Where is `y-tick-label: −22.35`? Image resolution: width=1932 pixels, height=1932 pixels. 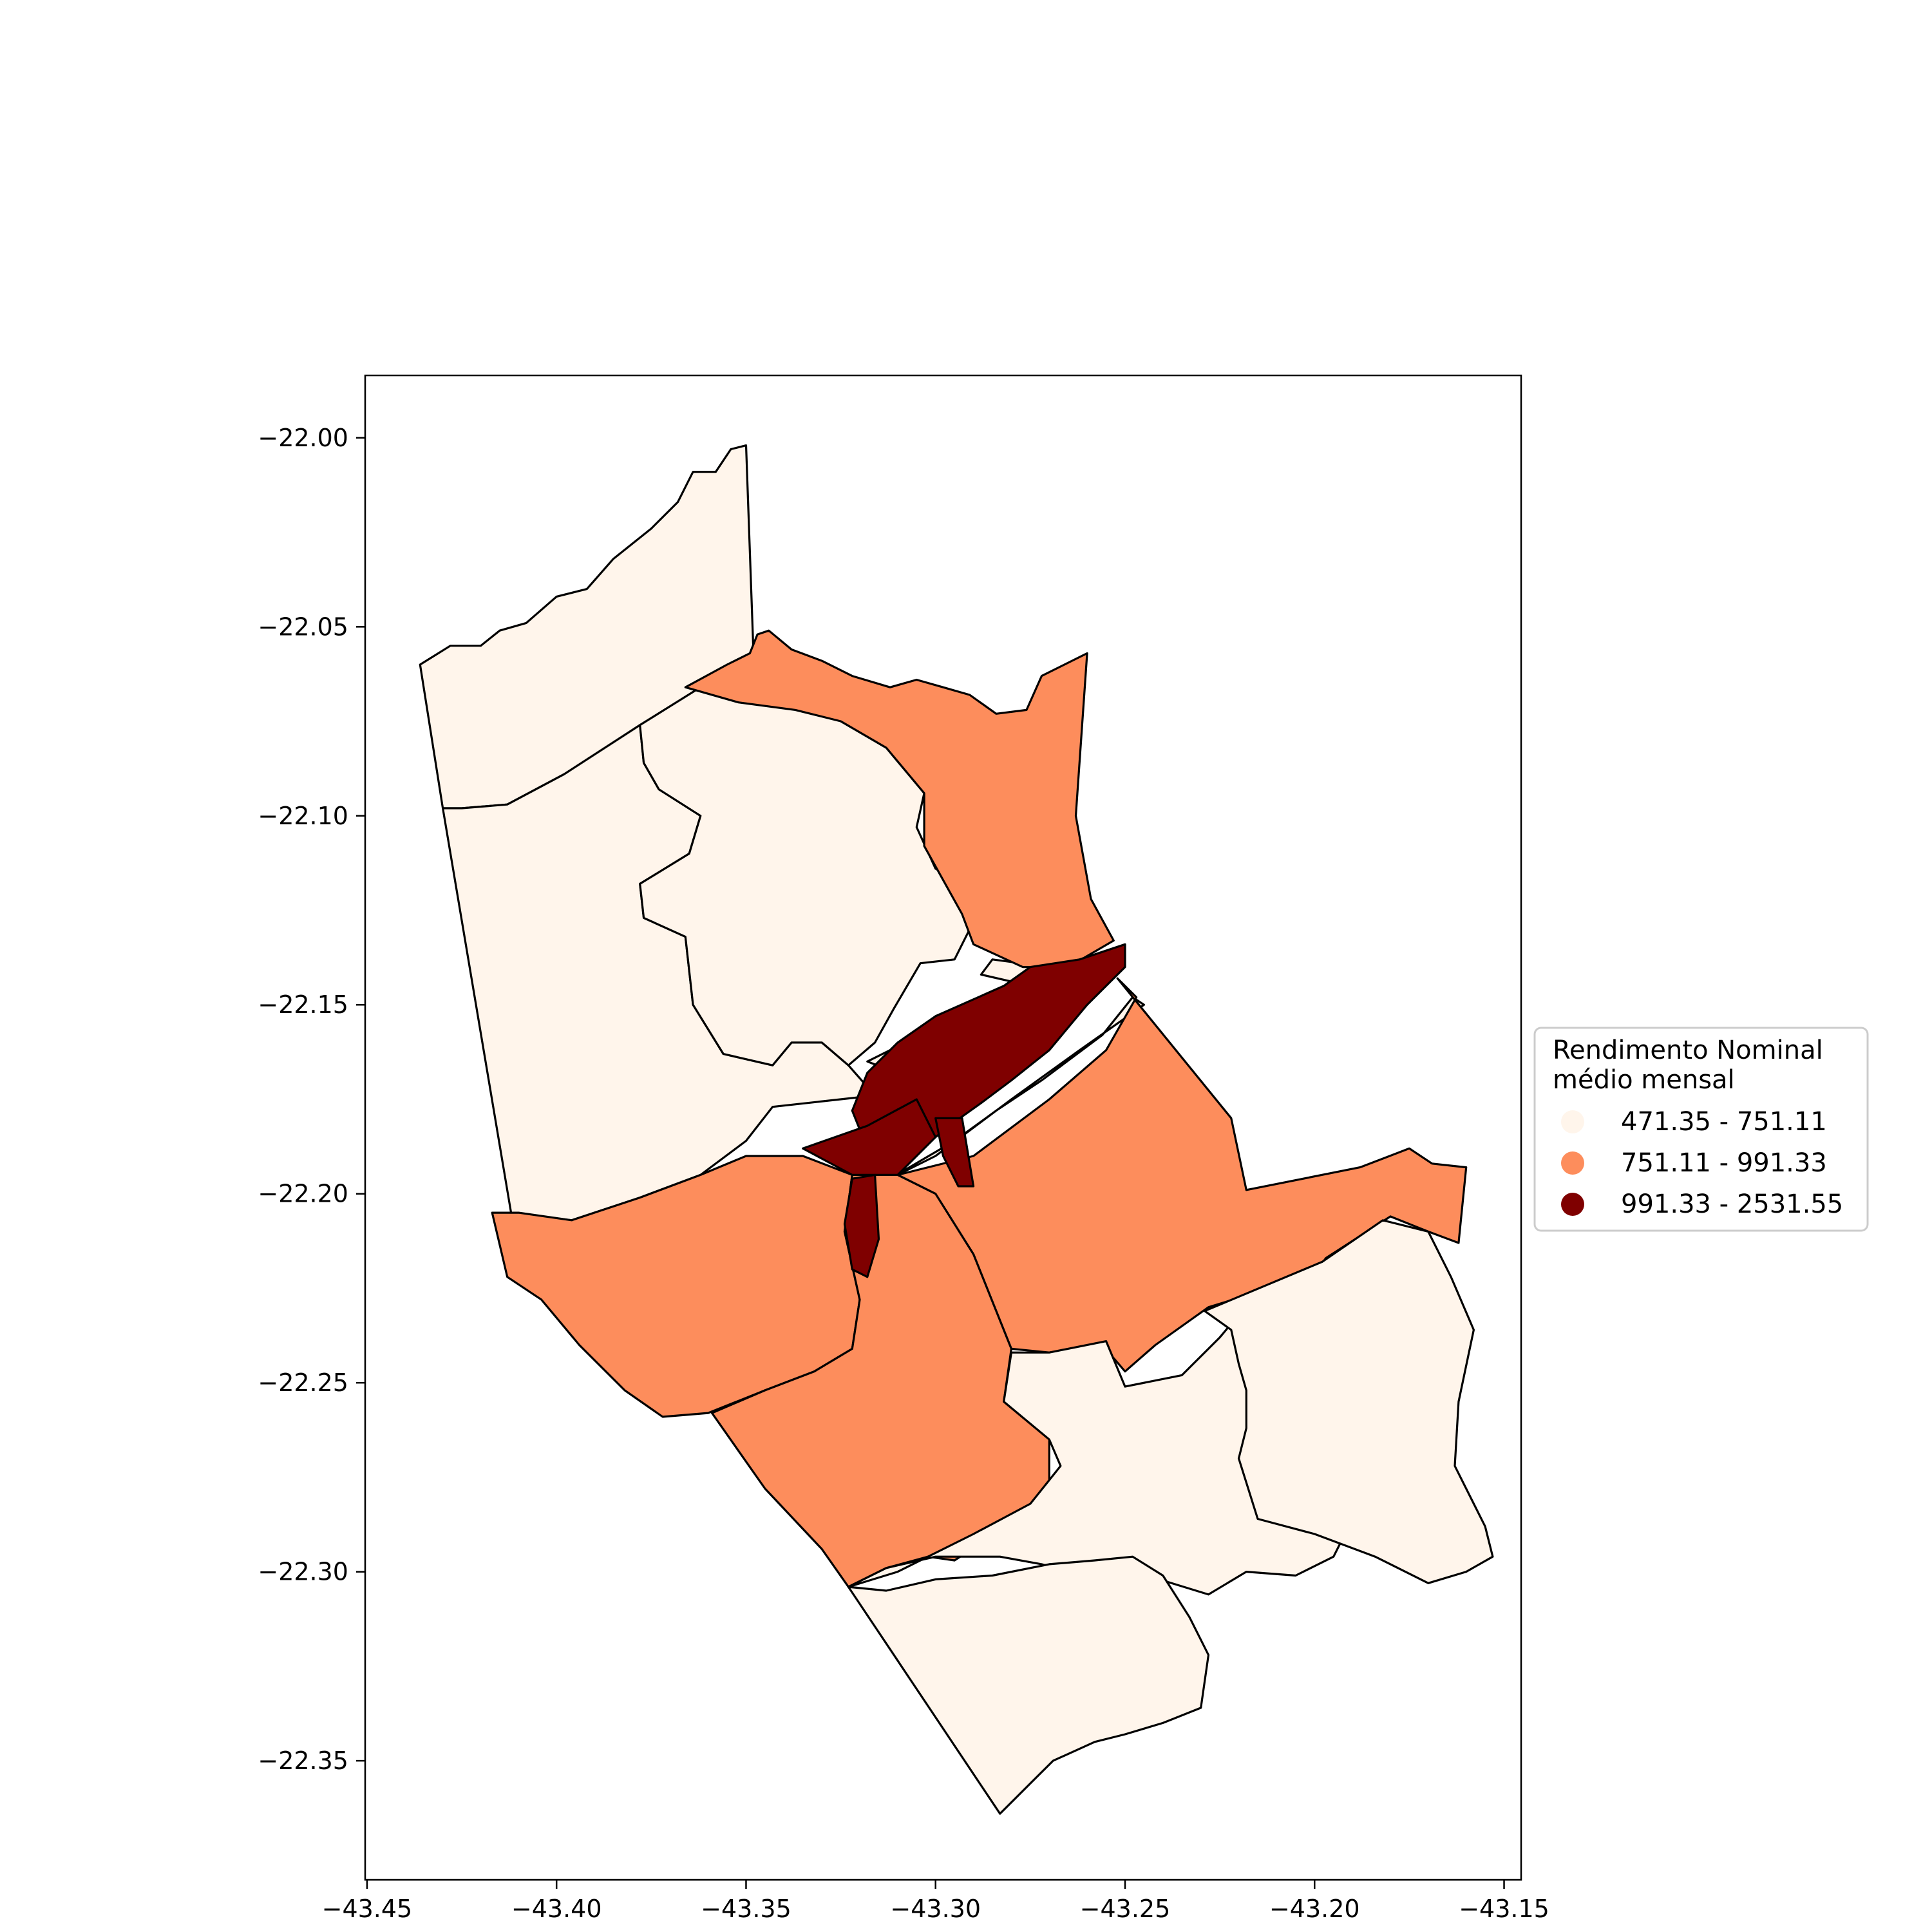
y-tick-label: −22.35 is located at coordinates (303, 1761).